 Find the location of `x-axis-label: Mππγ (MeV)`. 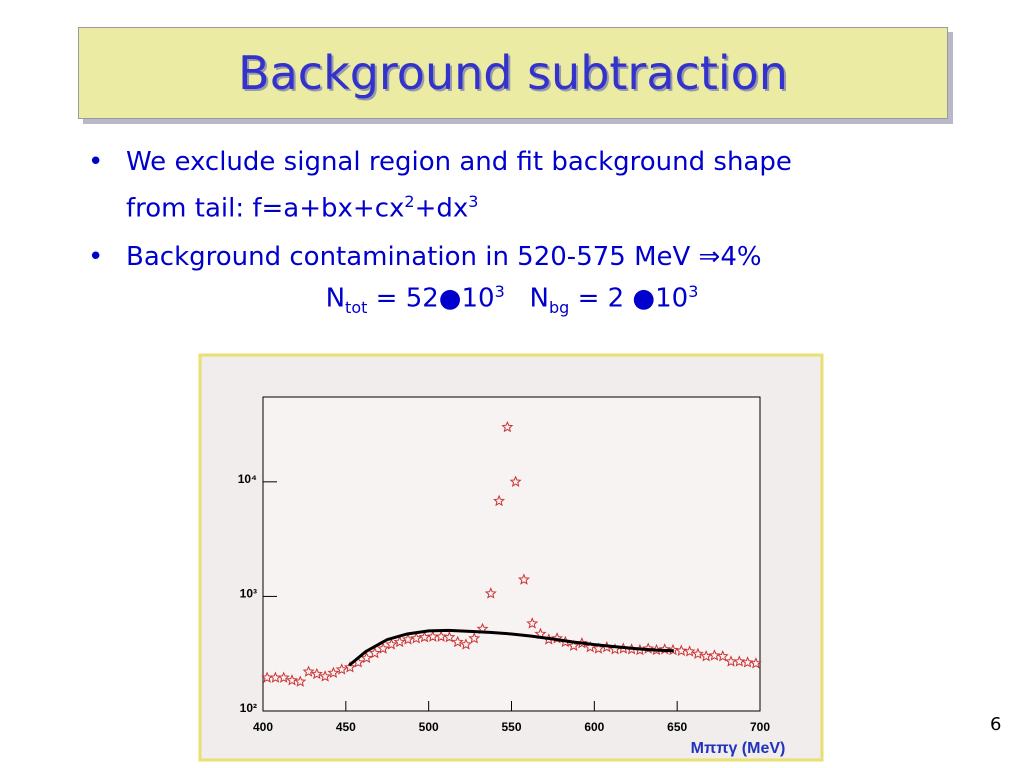

x-axis-label: Mππγ (MeV) is located at coordinates (738, 748).